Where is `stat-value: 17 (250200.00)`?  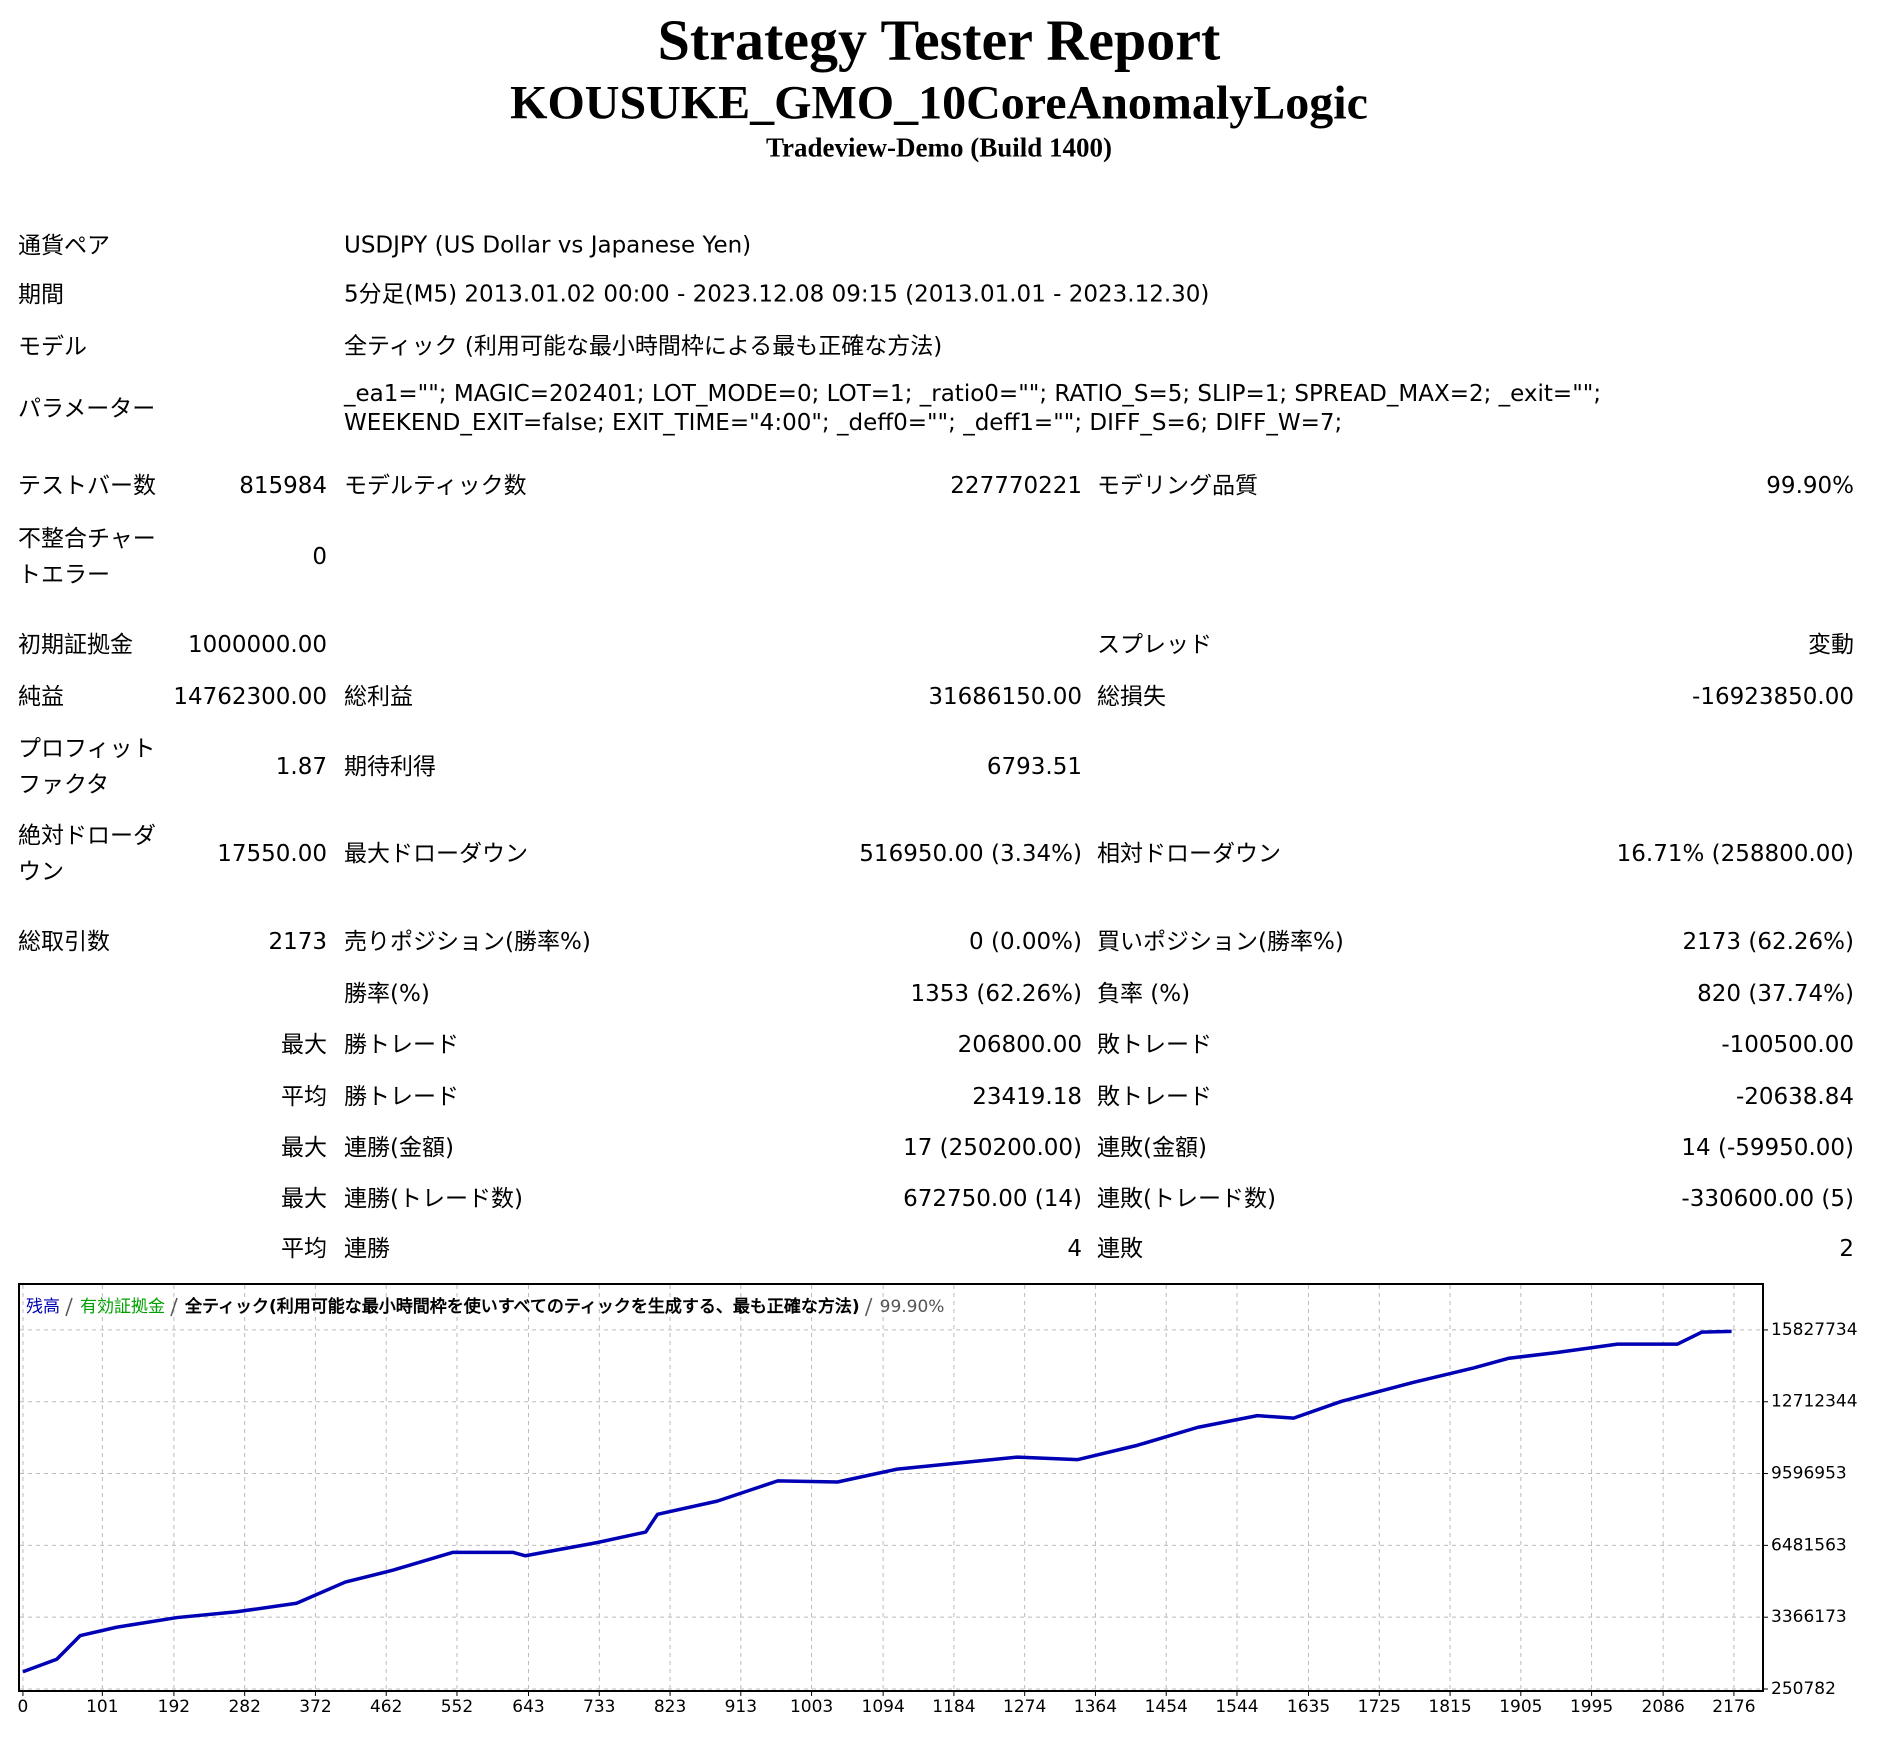
stat-value: 17 (250200.00) is located at coordinates (992, 1148).